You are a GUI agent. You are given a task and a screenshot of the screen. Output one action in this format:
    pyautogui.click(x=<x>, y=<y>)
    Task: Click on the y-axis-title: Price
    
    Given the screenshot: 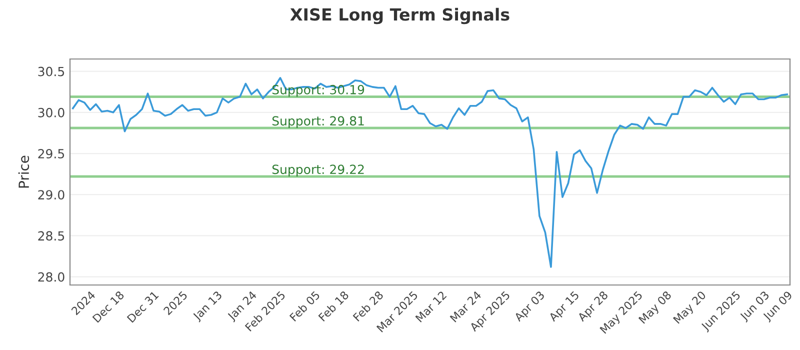 What is the action you would take?
    pyautogui.click(x=24, y=172)
    